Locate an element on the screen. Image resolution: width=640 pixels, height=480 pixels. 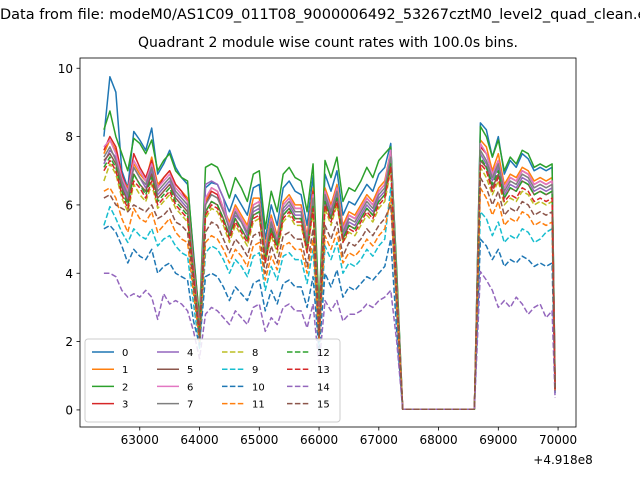
legend-label-13: 13 is located at coordinates (323, 370).